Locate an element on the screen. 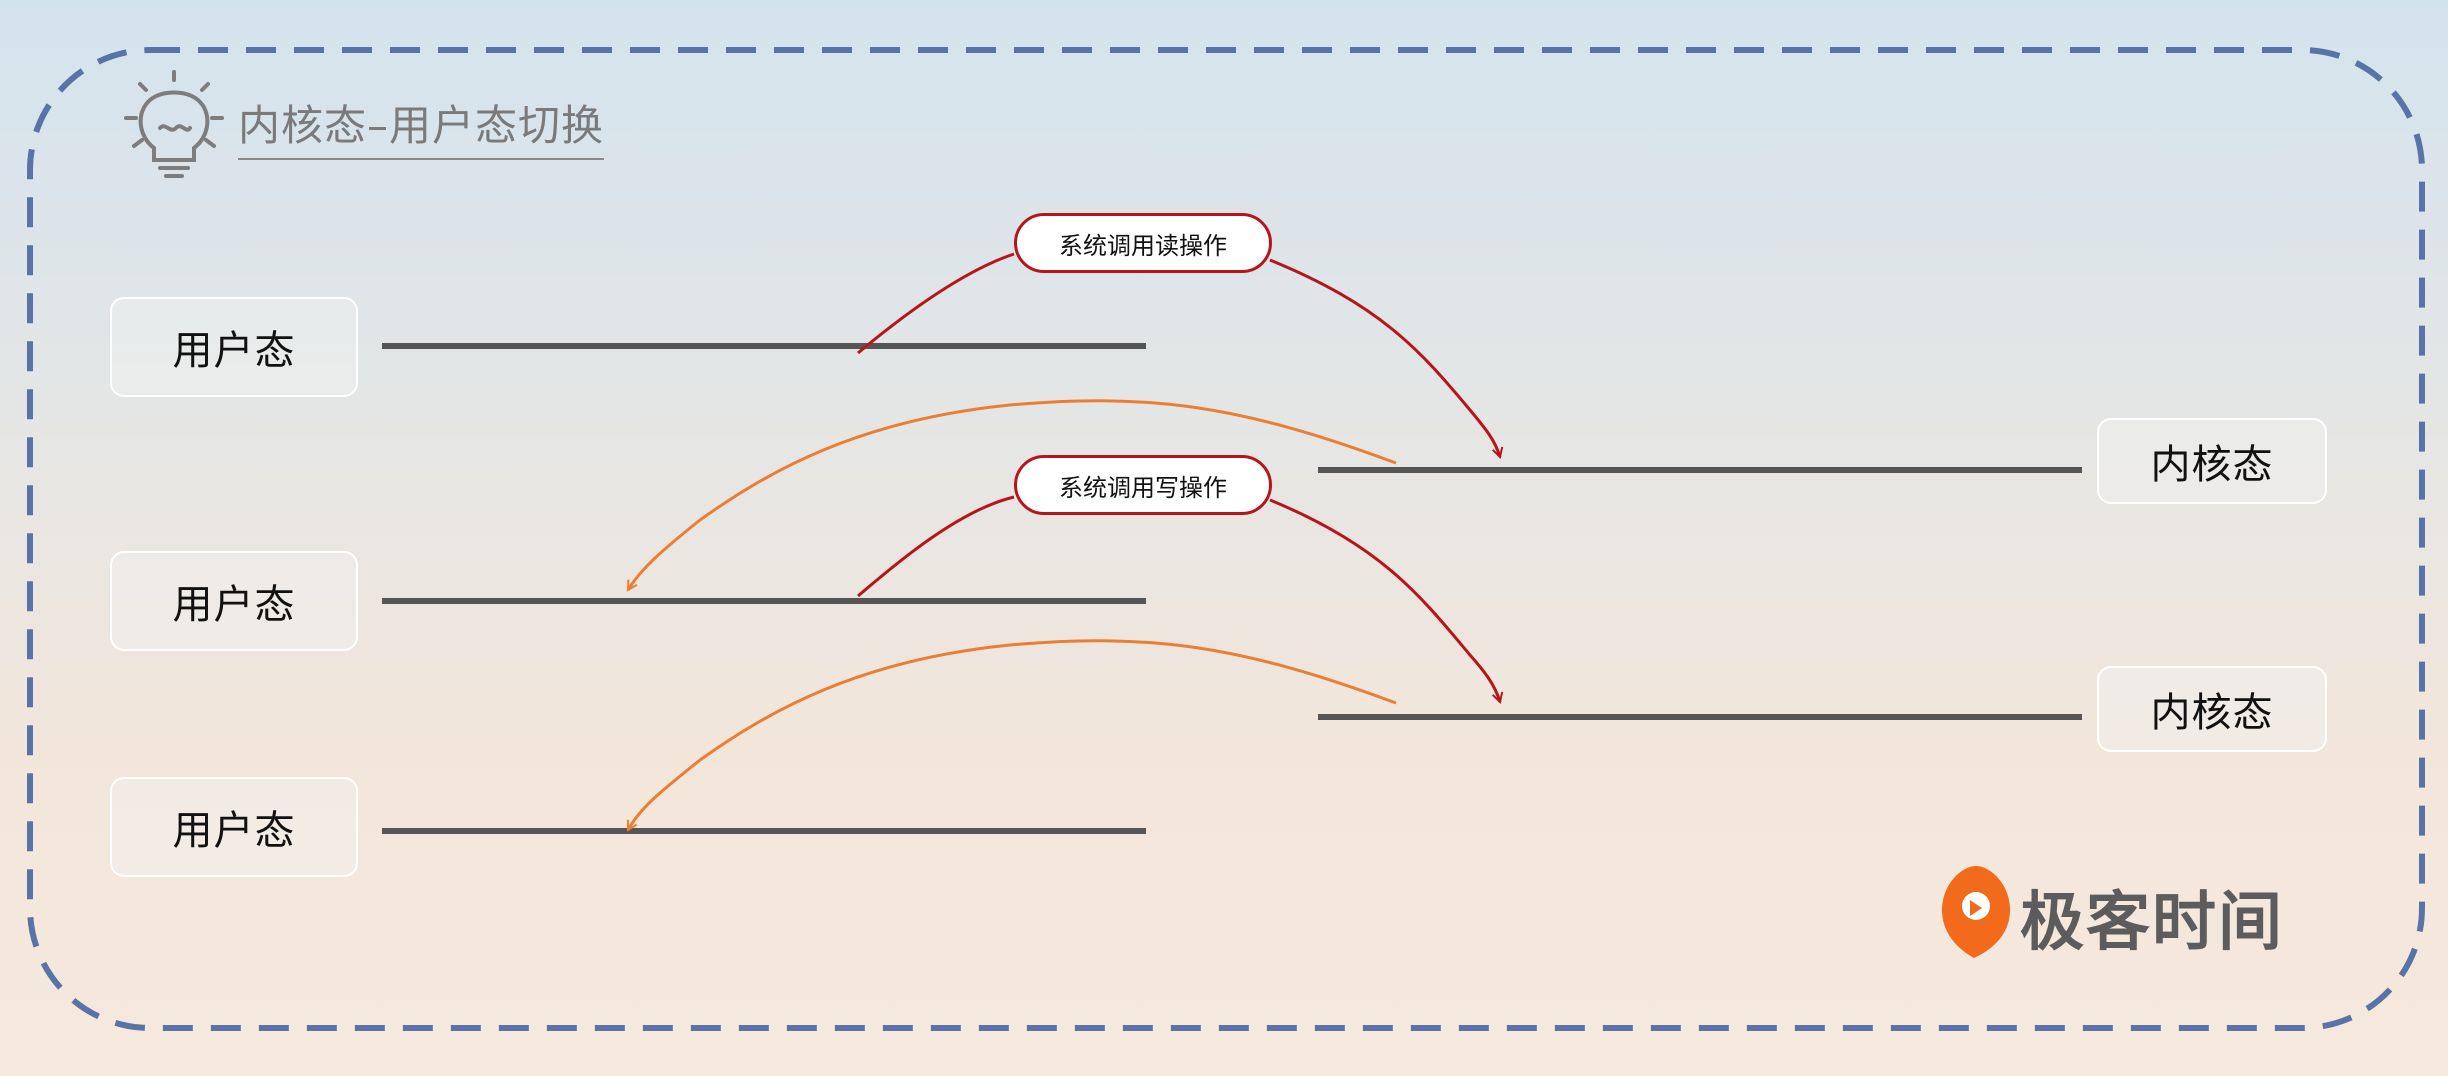 The height and width of the screenshot is (1076, 2448). kernel-mode-box-2: 内核态 is located at coordinates (2212, 709).